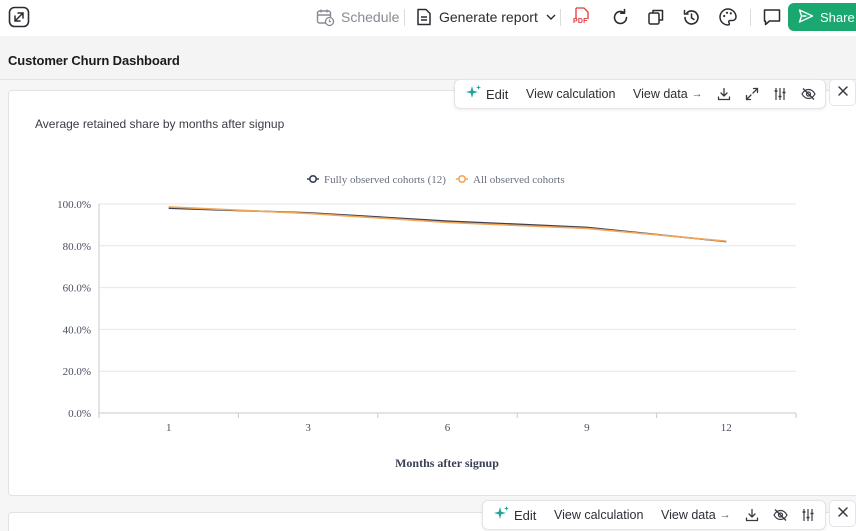 This screenshot has width=856, height=531. What do you see at coordinates (325, 17) in the screenshot?
I see `calendar-clock-icon` at bounding box center [325, 17].